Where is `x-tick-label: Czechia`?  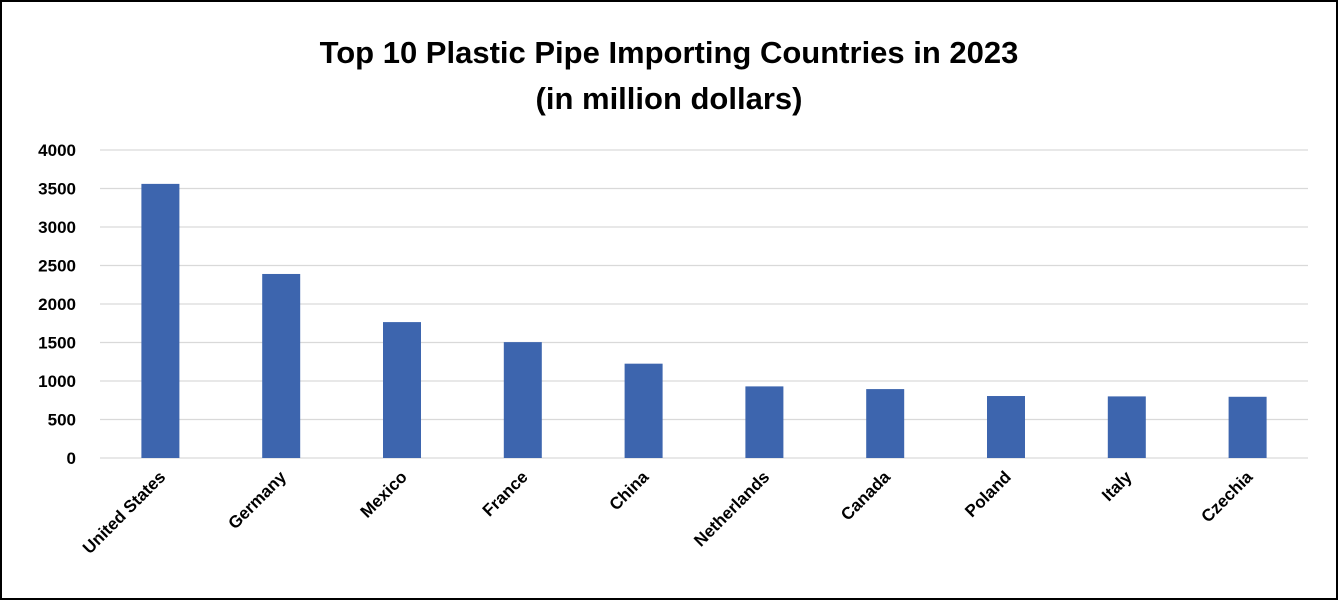
x-tick-label: Czechia is located at coordinates (1227, 496).